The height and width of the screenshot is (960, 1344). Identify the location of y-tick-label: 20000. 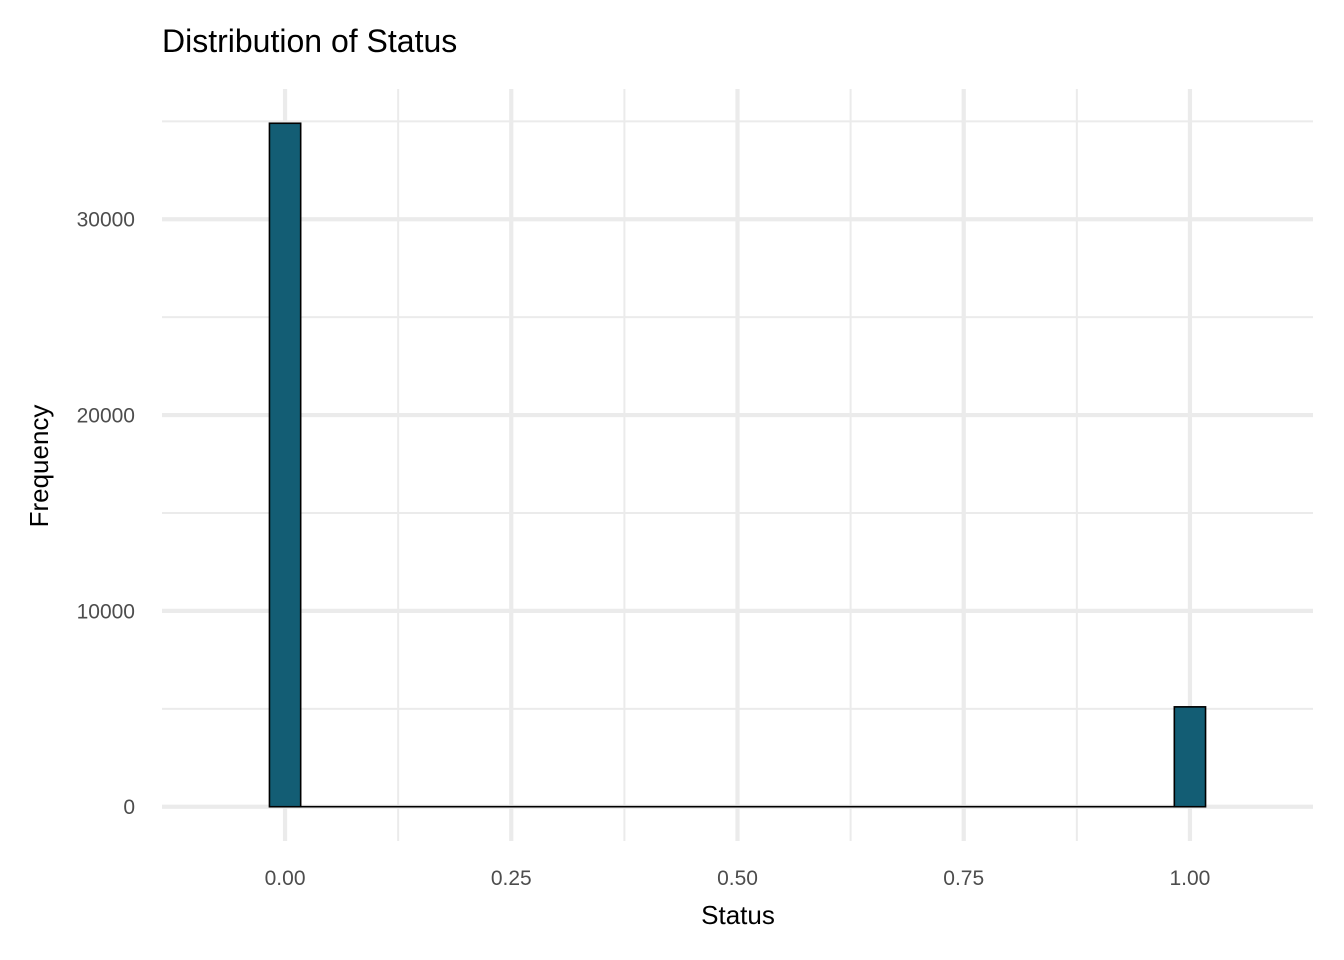
(106, 416).